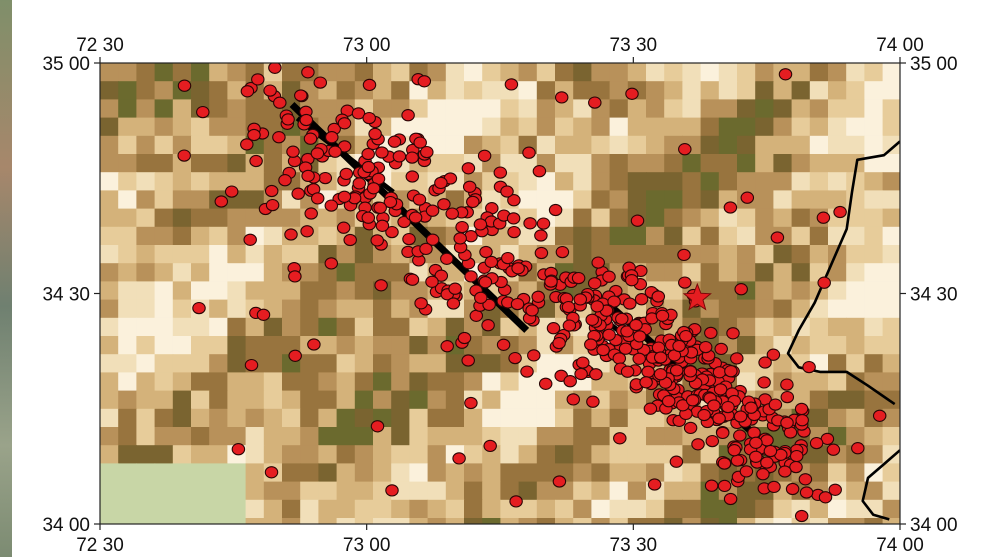 The image size is (987, 557). Describe the element at coordinates (66, 295) in the screenshot. I see `lat-tick-label: 34 30` at that location.